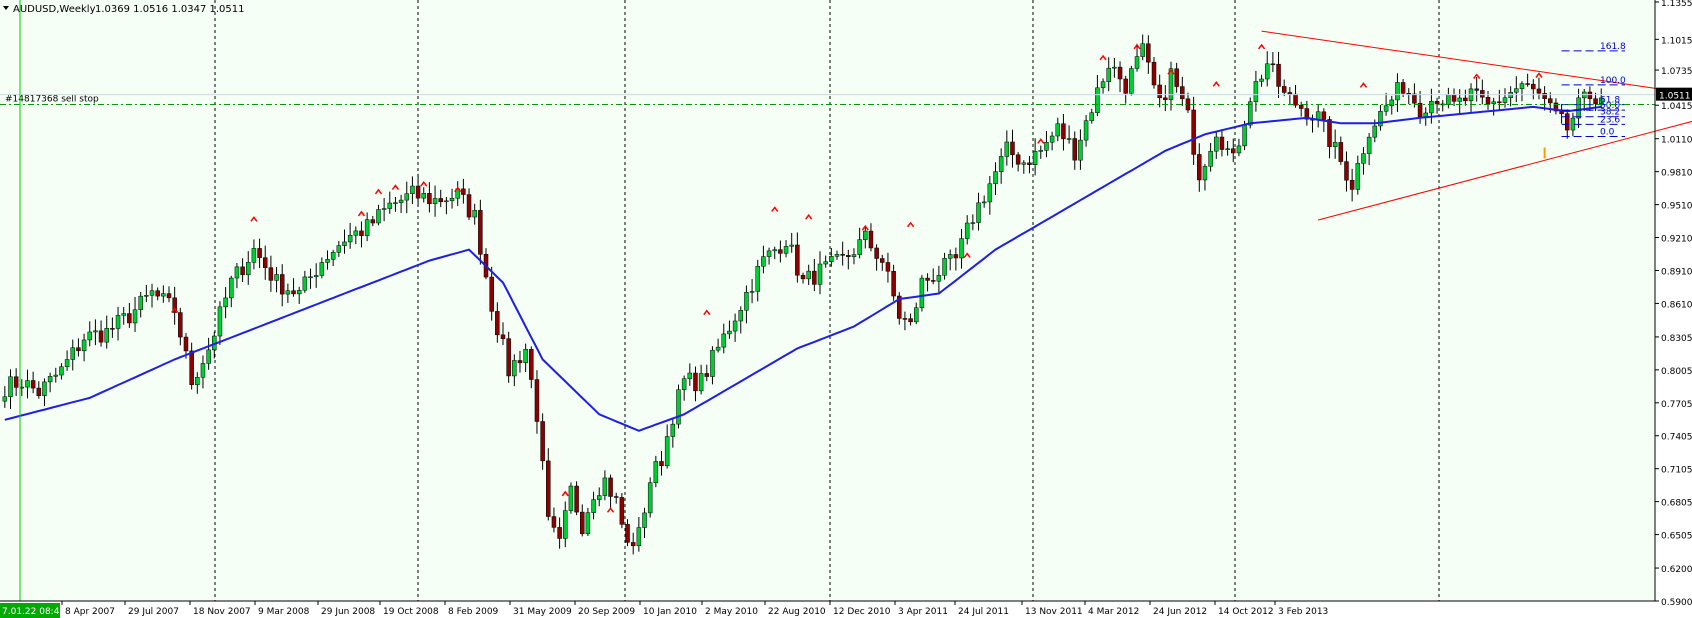  What do you see at coordinates (1674, 94) in the screenshot?
I see `current-price-box` at bounding box center [1674, 94].